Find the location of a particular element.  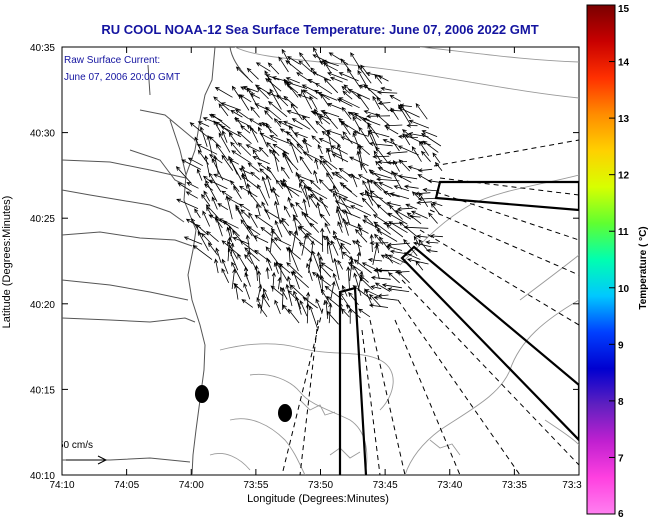

colorbar-tick-label: 13 is located at coordinates (624, 119).